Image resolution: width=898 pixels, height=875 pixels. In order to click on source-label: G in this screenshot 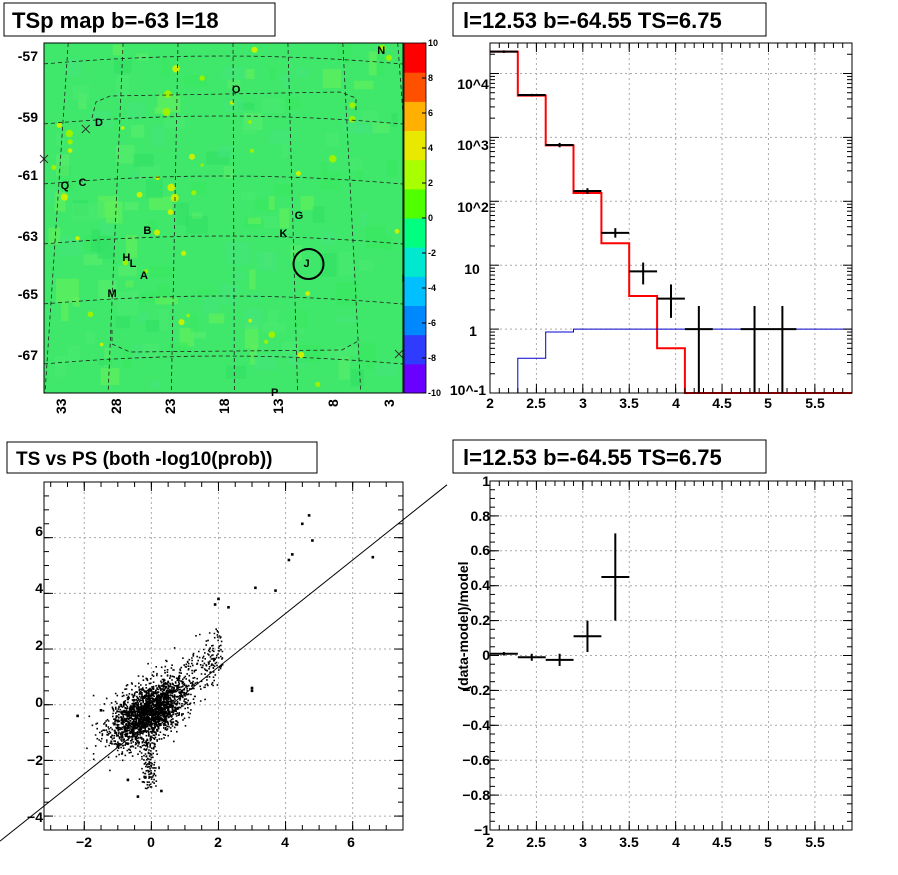, I will do `click(299, 216)`.